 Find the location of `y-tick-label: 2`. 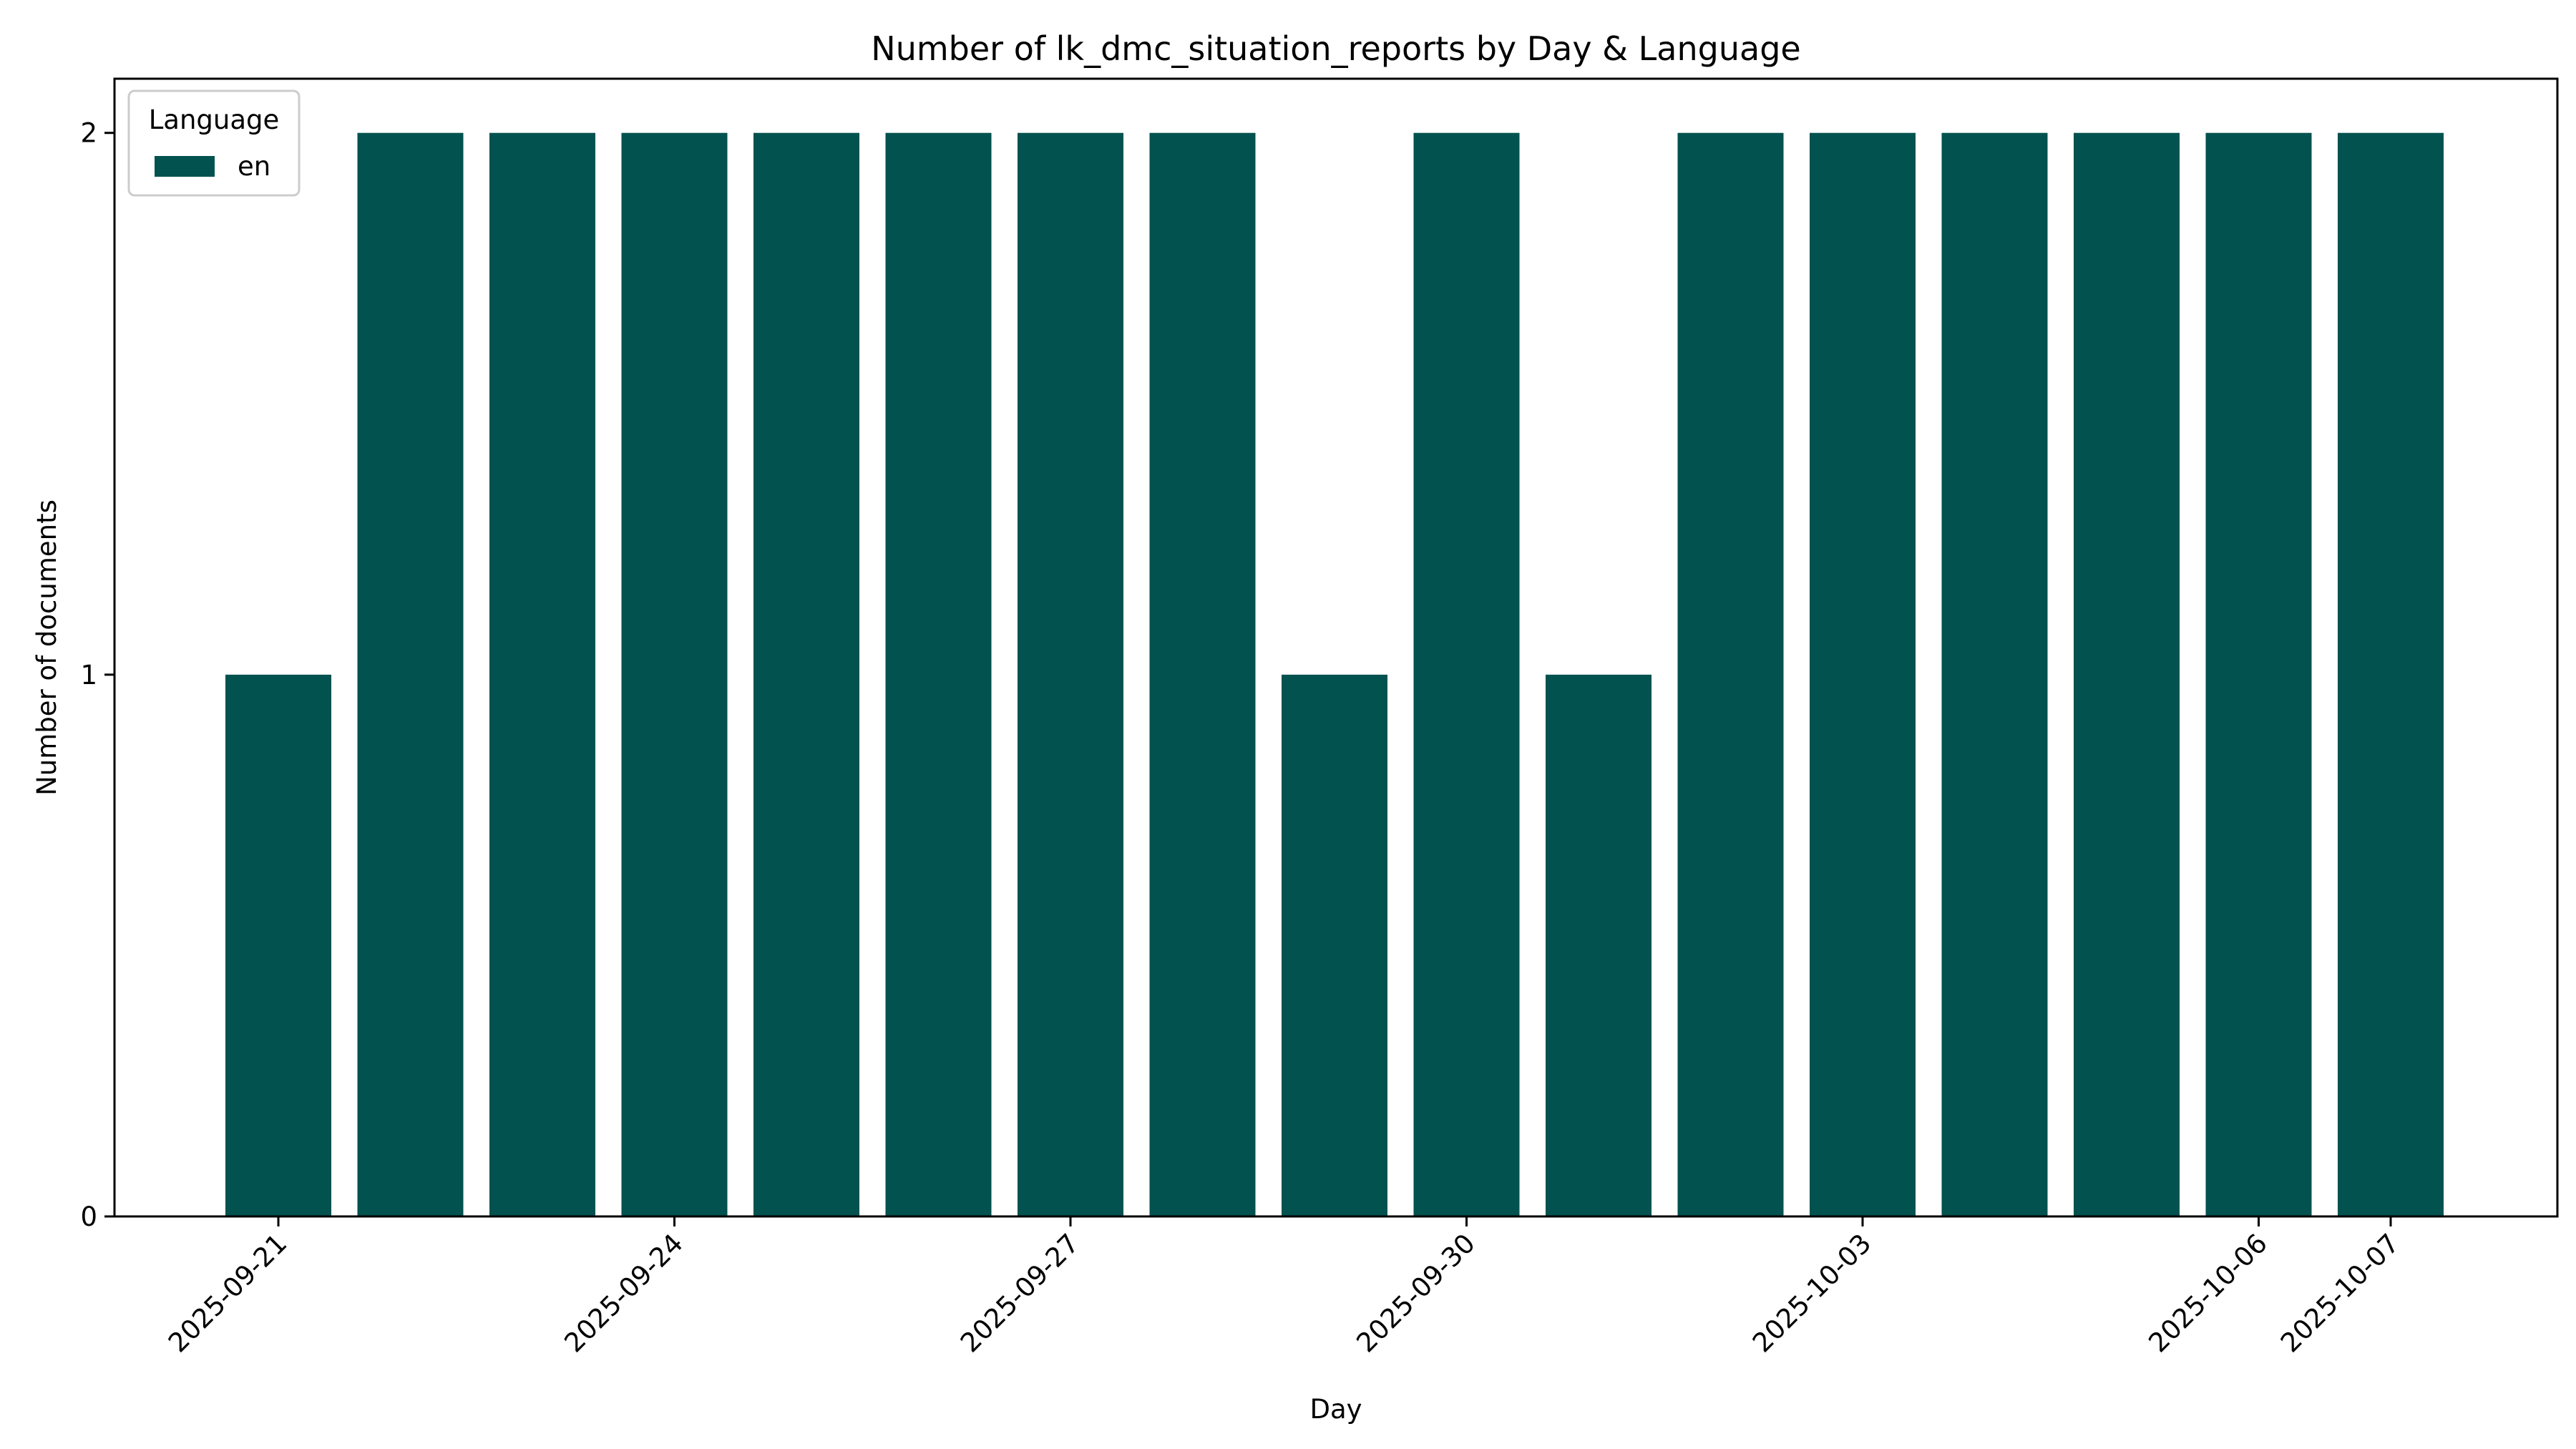

y-tick-label: 2 is located at coordinates (88, 133).